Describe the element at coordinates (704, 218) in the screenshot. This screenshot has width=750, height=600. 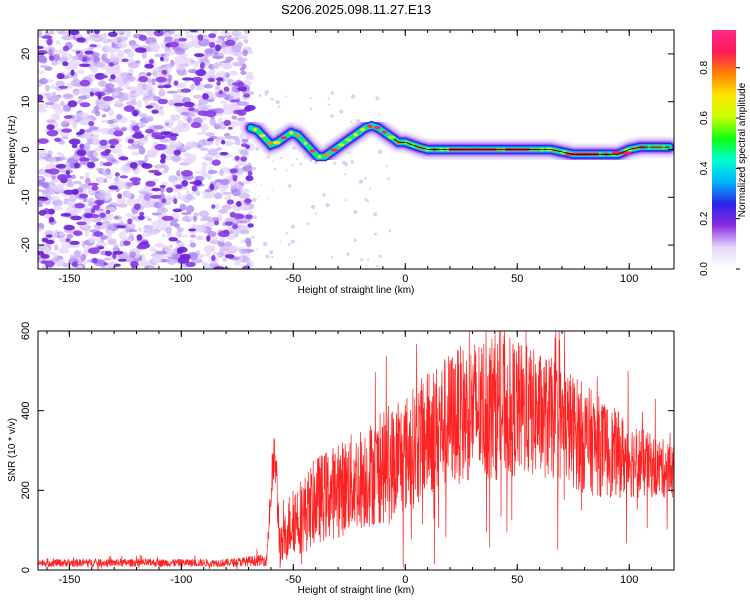
I see `colorbar-tick-label: 0.2` at that location.